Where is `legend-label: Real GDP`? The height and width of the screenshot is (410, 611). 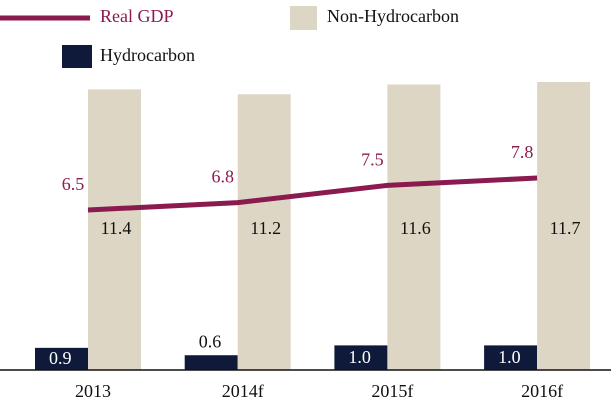
legend-label: Real GDP is located at coordinates (137, 16).